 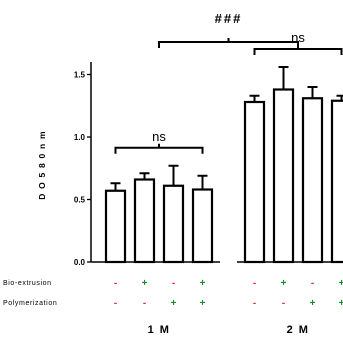 I want to click on condition-label: Polymerization, so click(x=30, y=303).